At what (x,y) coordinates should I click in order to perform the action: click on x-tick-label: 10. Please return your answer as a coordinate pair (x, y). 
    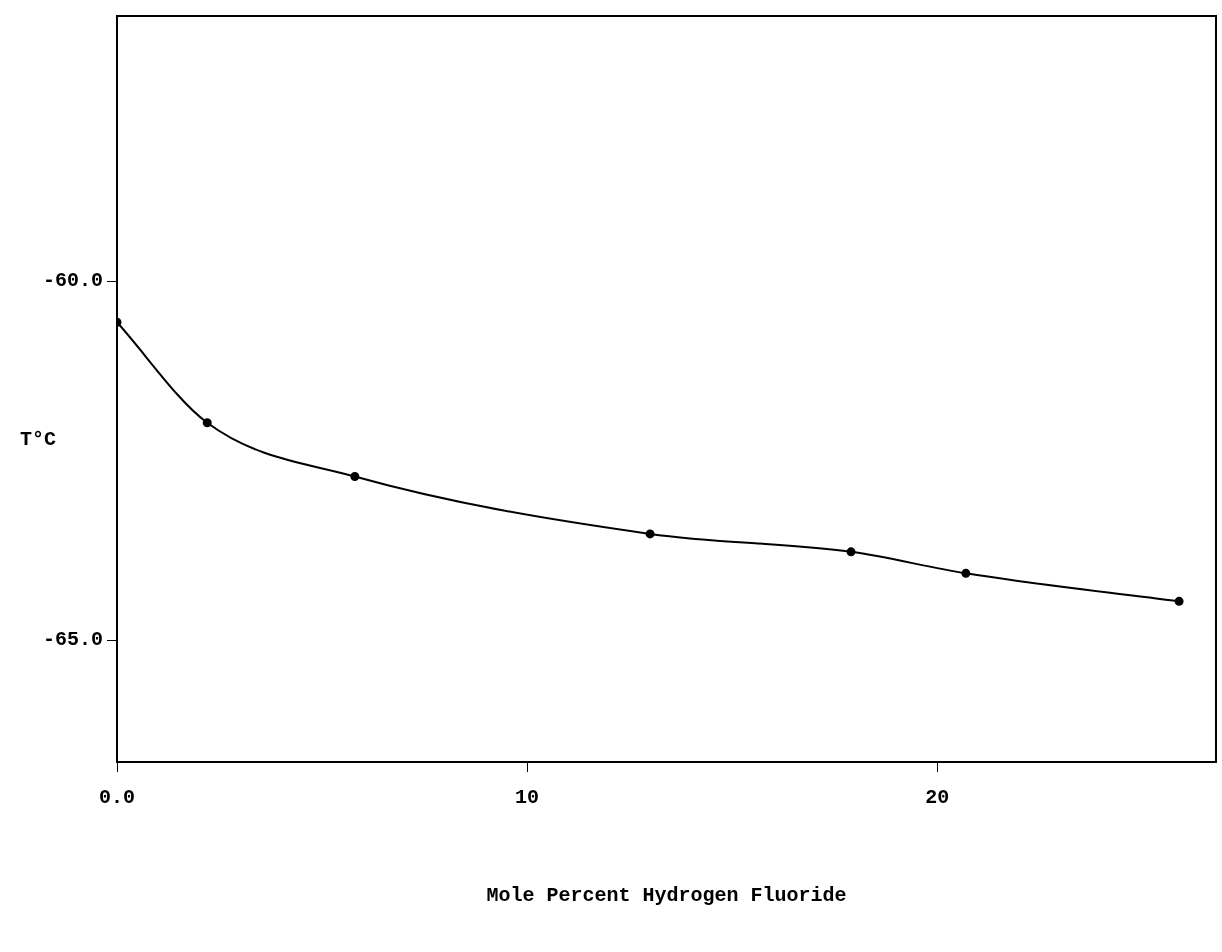
    Looking at the image, I should click on (527, 798).